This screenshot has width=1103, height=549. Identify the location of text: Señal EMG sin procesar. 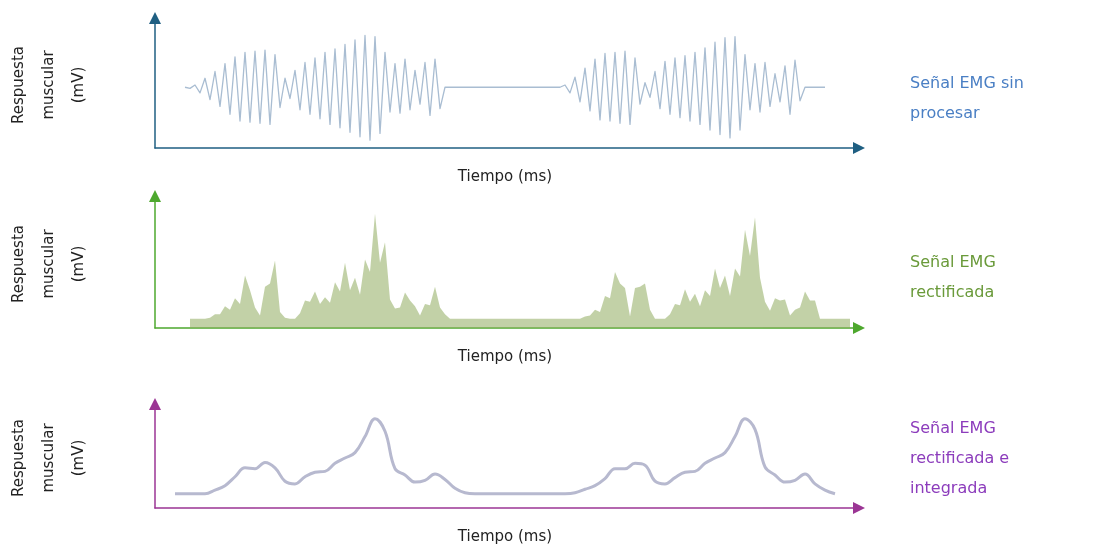
(969, 97).